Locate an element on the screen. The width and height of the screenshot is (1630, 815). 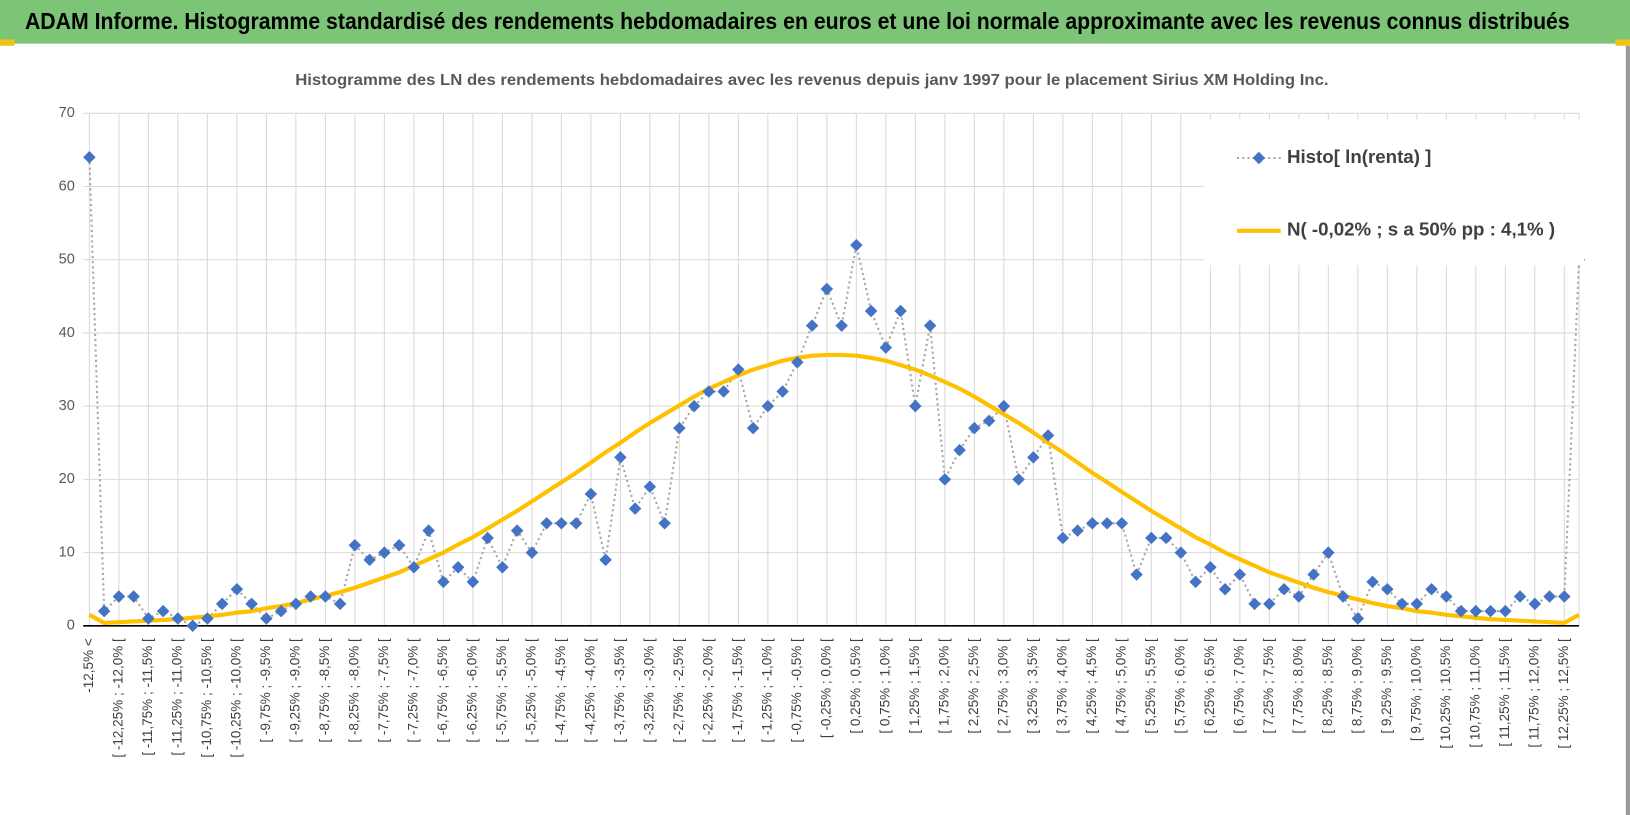
legend-swatch is located at coordinates (1259, 158).